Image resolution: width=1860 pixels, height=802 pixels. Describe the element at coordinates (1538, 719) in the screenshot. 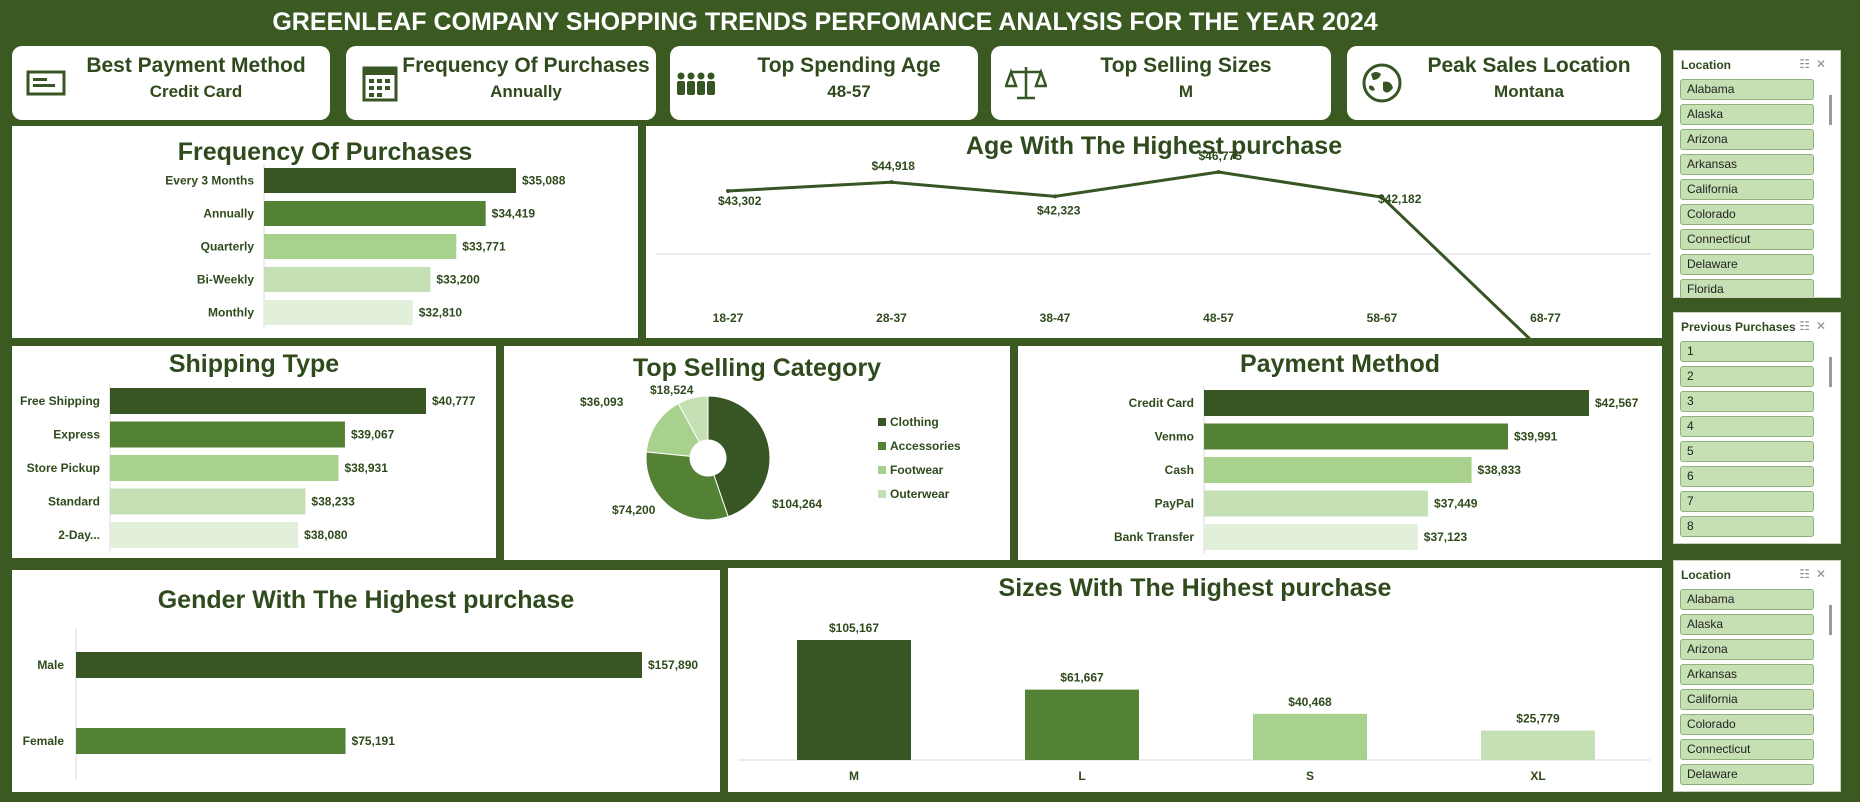

I see `data-label: $25,779` at that location.